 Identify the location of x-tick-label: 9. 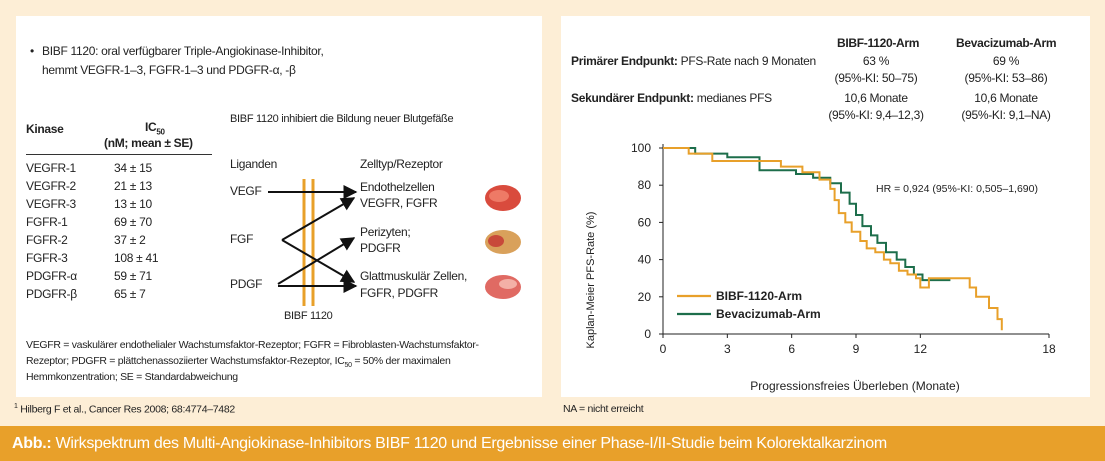
(856, 349).